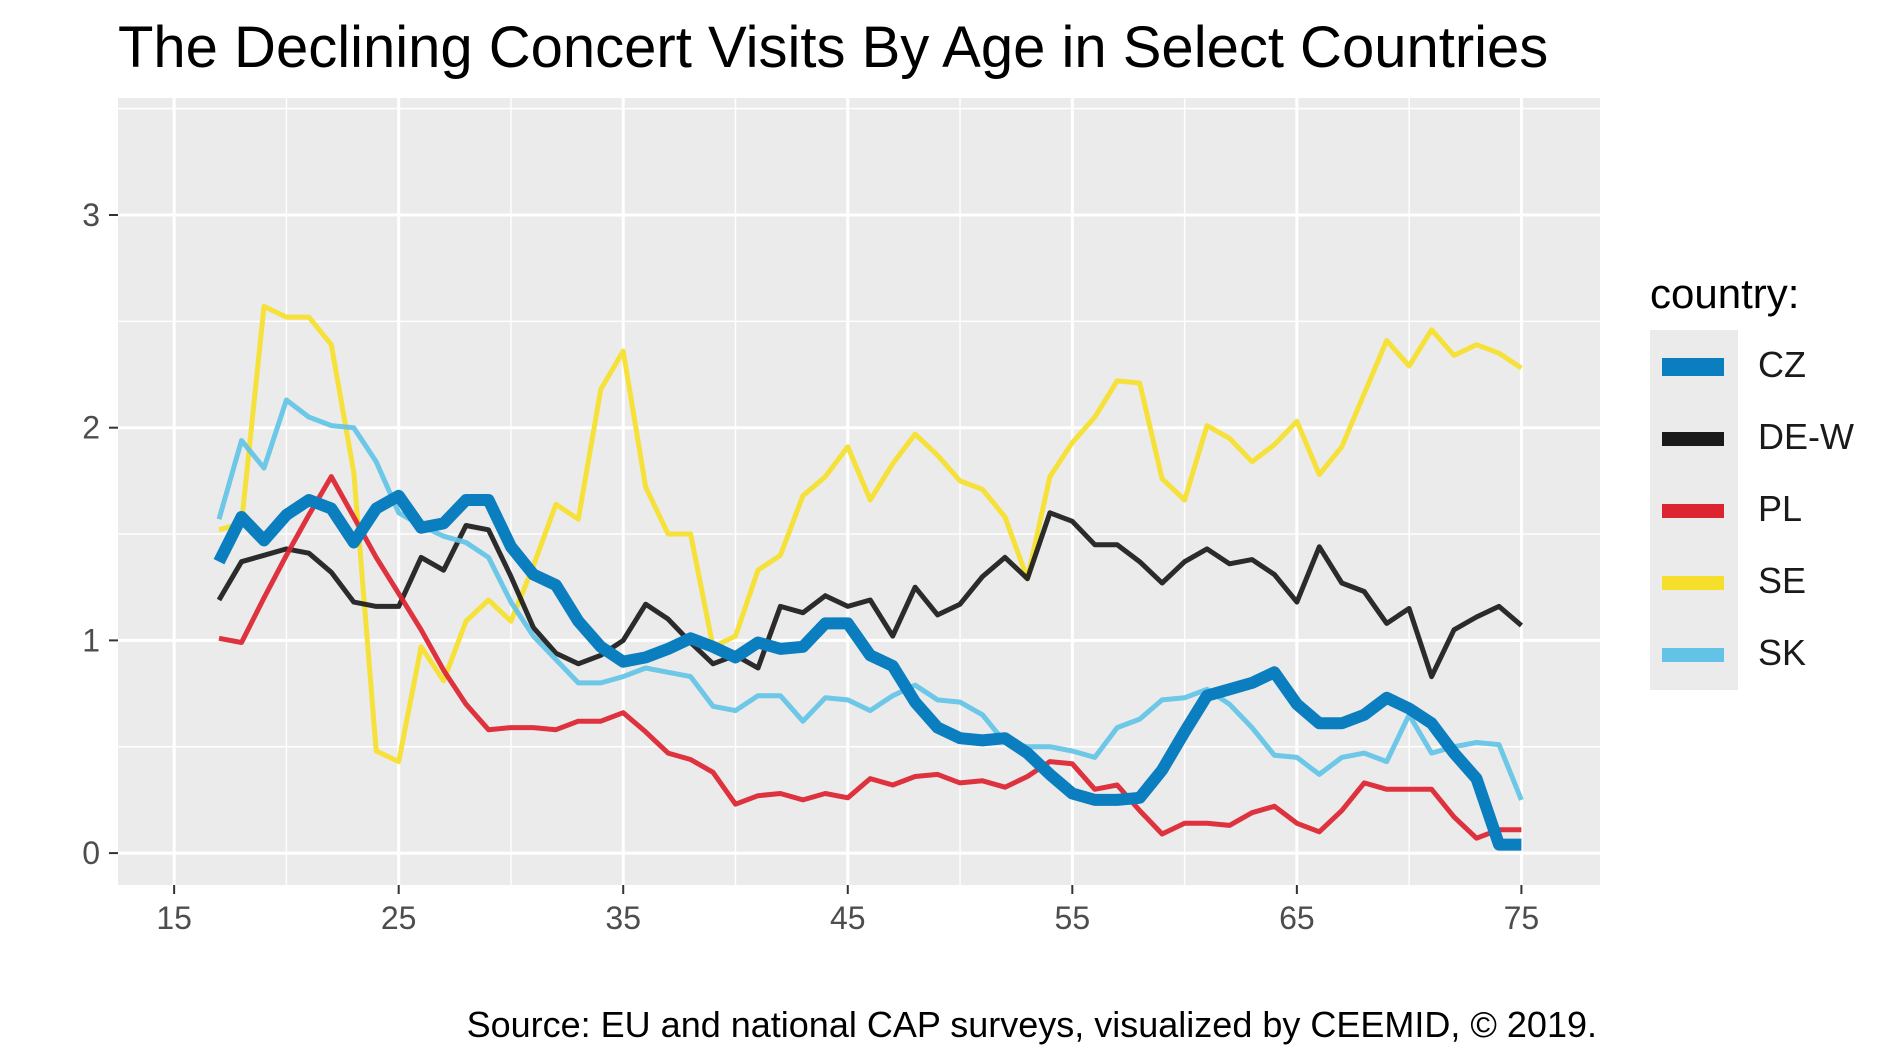 The height and width of the screenshot is (1062, 1889). Describe the element at coordinates (1073, 918) in the screenshot. I see `x-tick-label: 55` at that location.